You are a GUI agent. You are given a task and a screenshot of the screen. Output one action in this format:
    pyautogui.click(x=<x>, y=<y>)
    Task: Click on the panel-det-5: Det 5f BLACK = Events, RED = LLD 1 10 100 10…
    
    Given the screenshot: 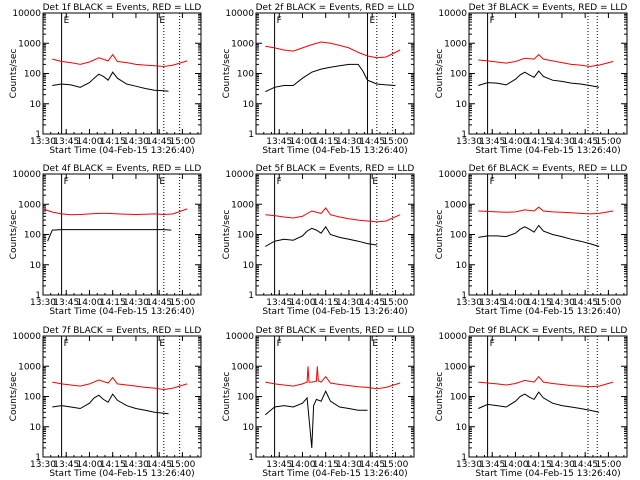 What is the action you would take?
    pyautogui.click(x=318, y=240)
    